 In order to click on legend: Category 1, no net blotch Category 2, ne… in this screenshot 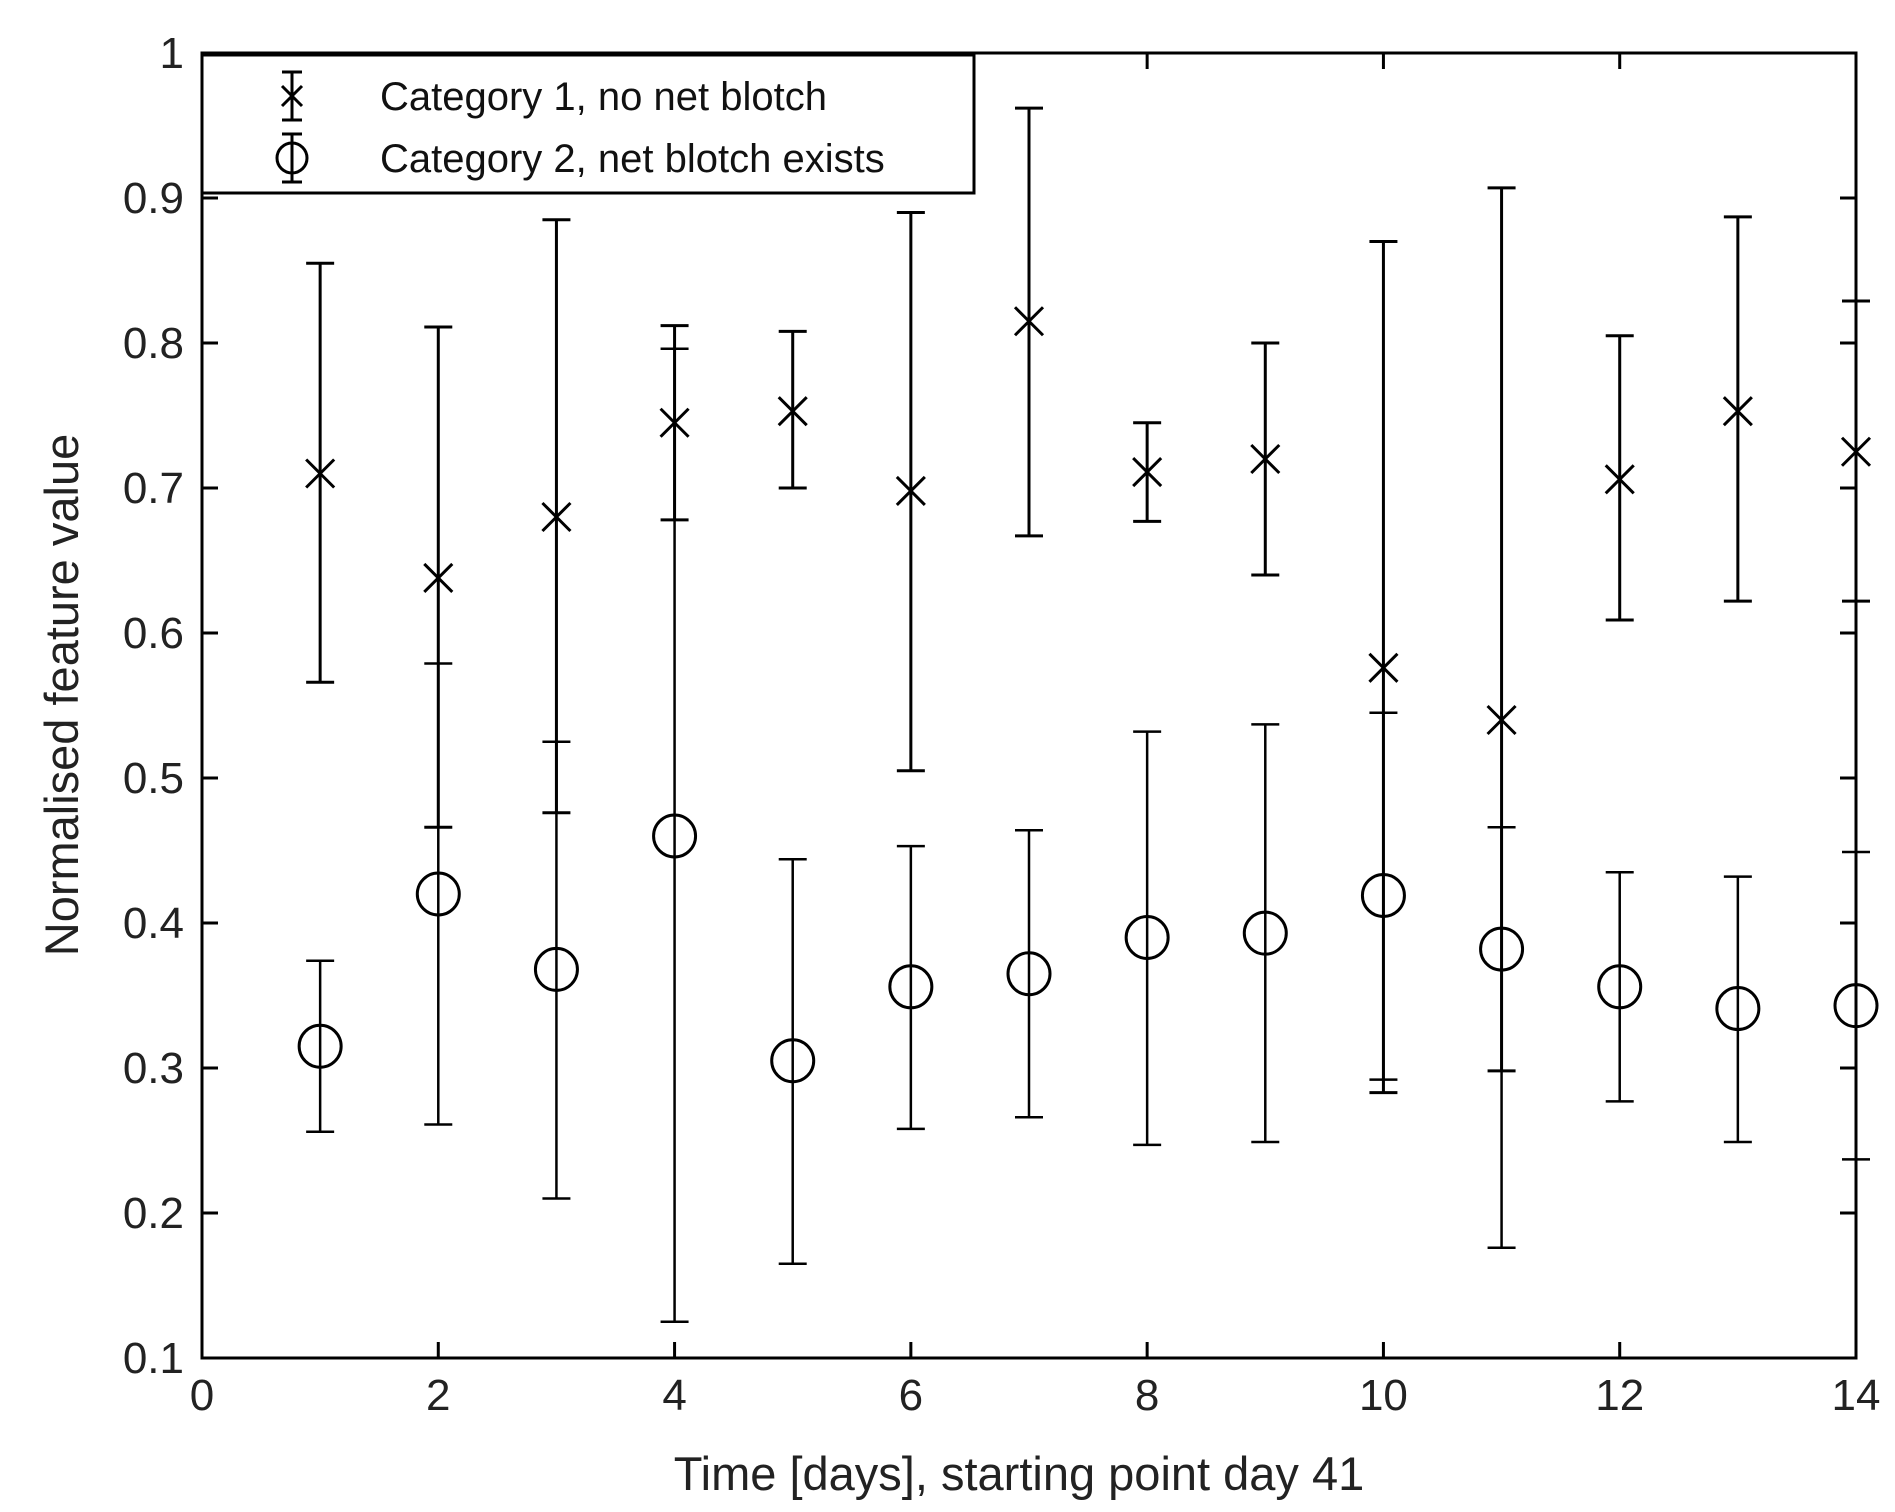, I will do `click(588, 124)`.